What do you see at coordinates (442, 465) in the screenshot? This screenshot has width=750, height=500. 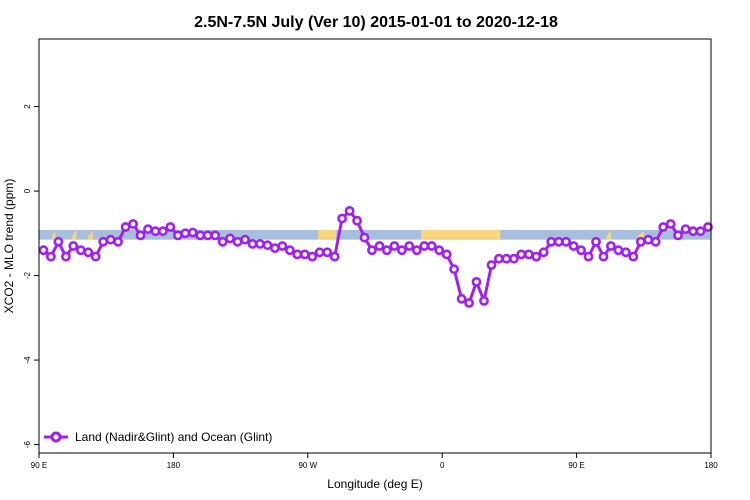 I see `x-tick-label: 0` at bounding box center [442, 465].